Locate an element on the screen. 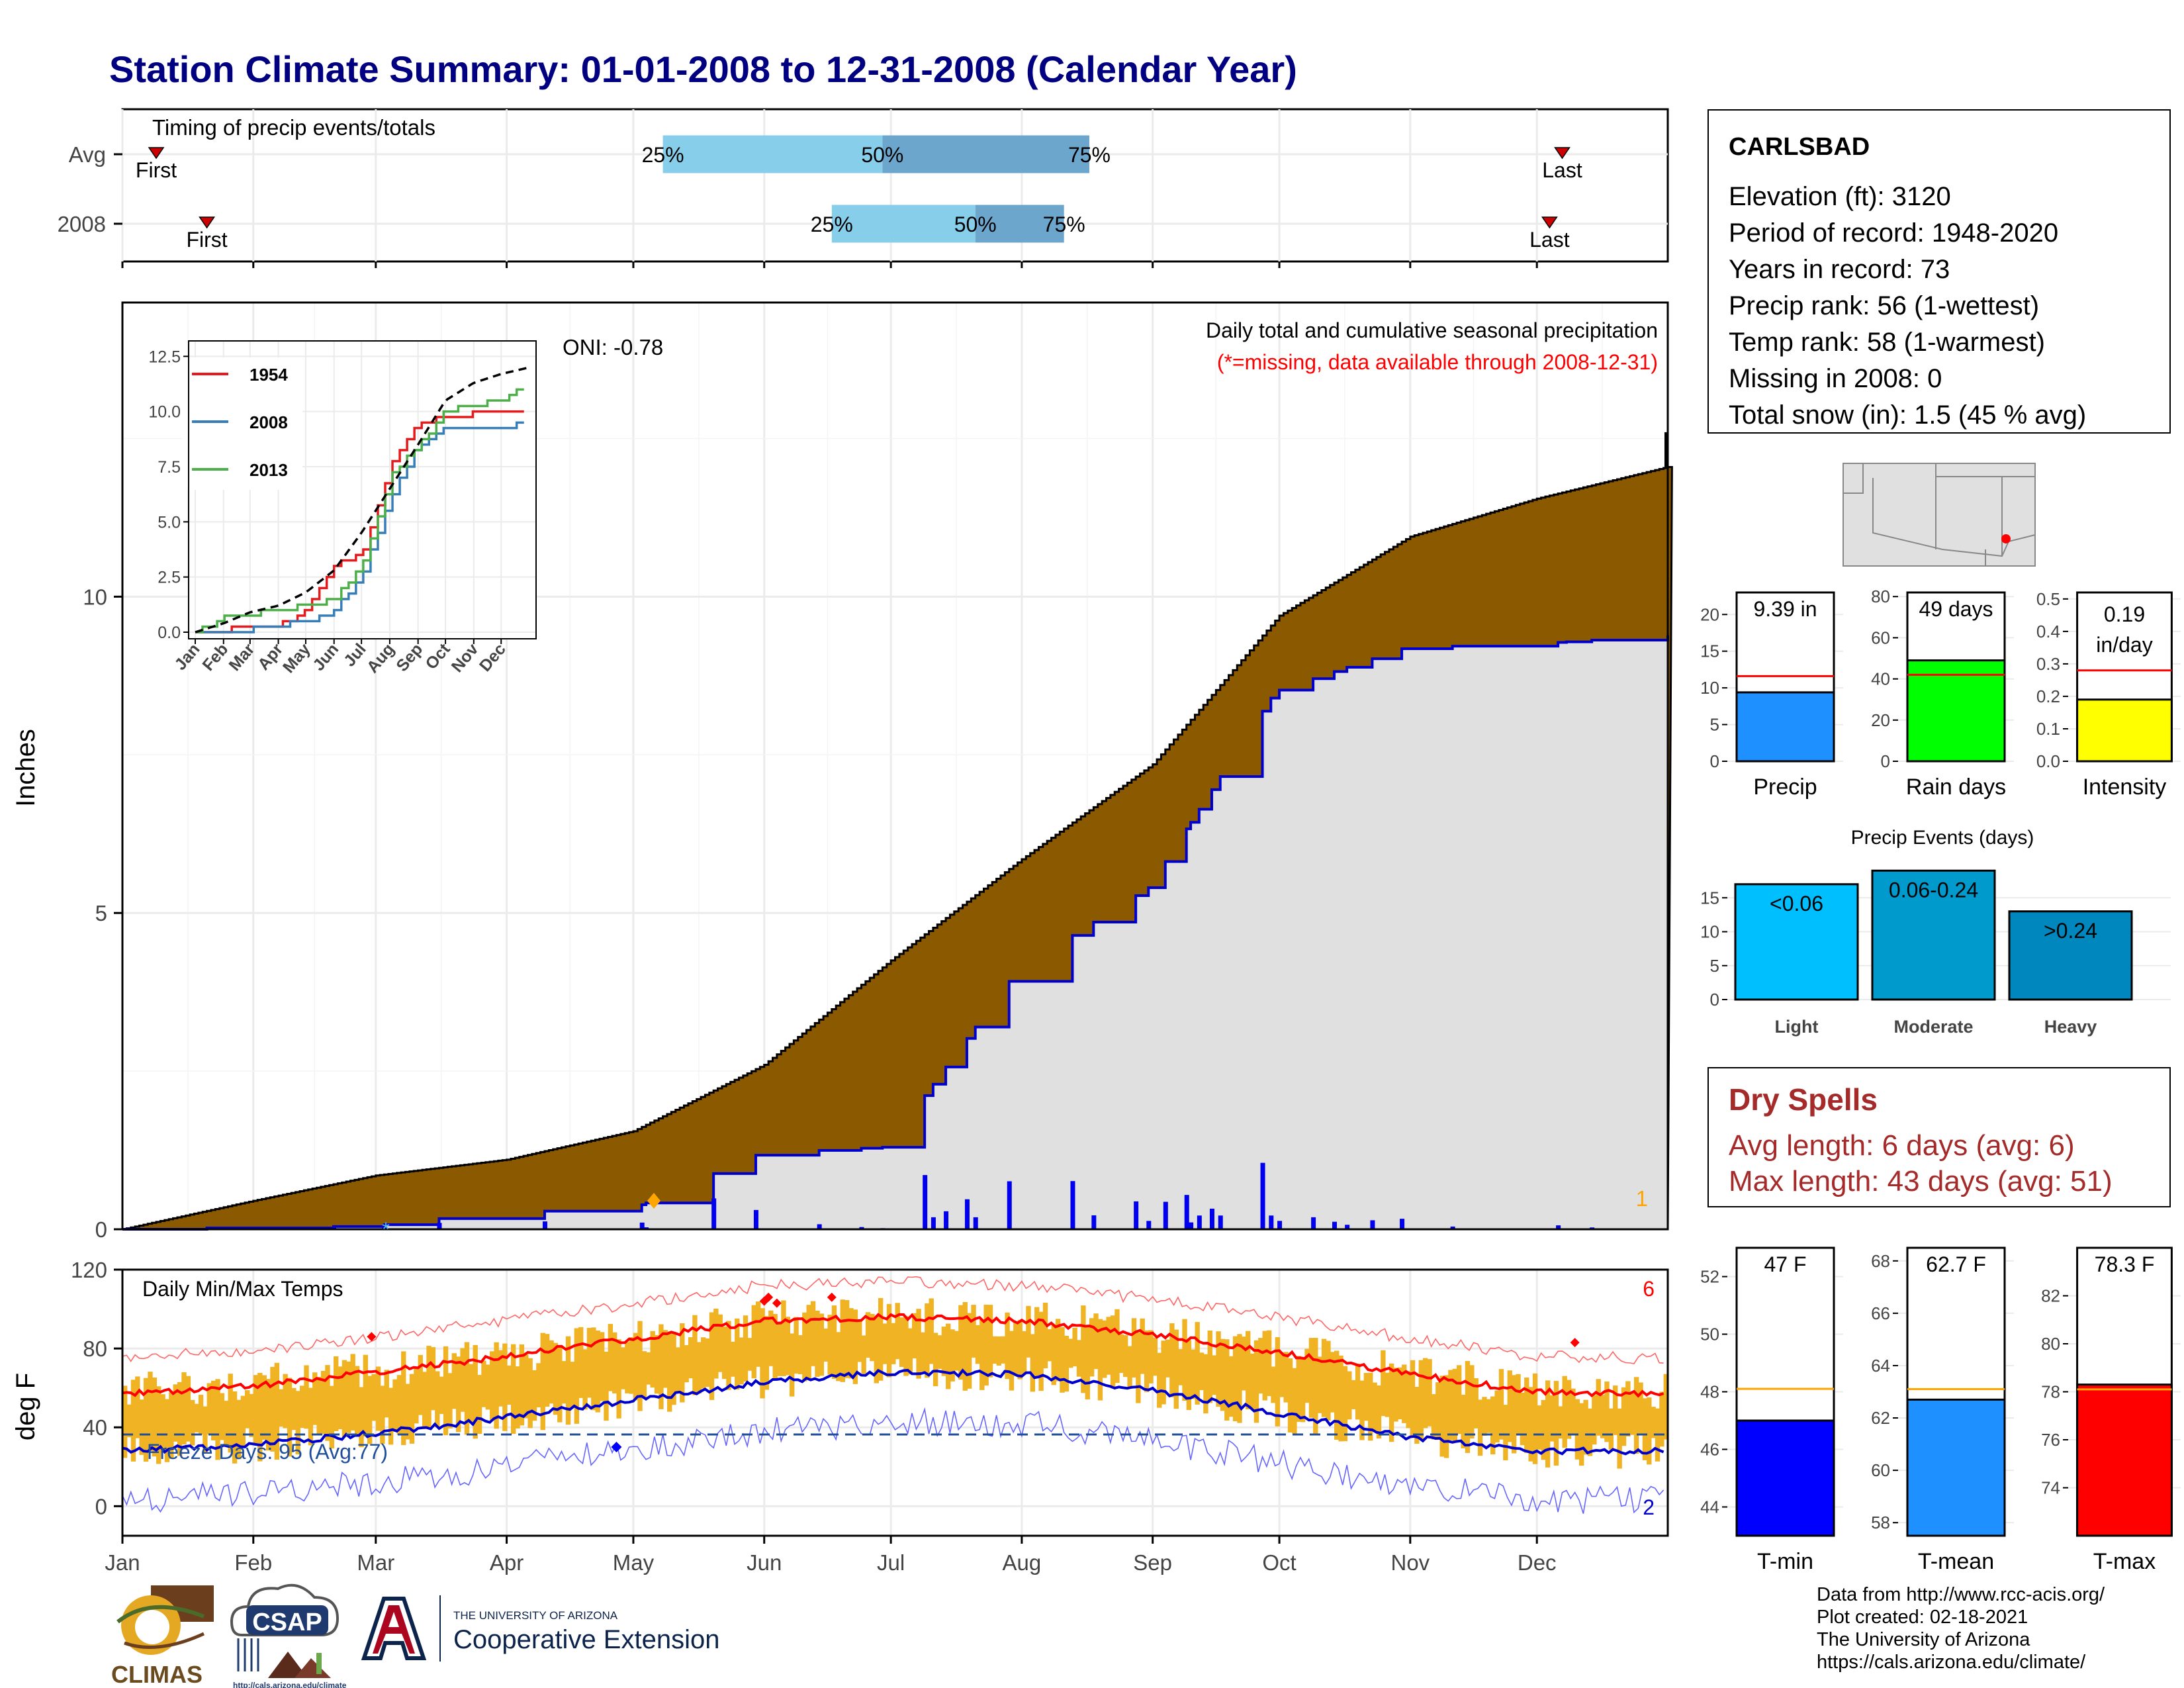 Image resolution: width=2184 pixels, height=1688 pixels. value-label: 47 F is located at coordinates (1785, 1264).